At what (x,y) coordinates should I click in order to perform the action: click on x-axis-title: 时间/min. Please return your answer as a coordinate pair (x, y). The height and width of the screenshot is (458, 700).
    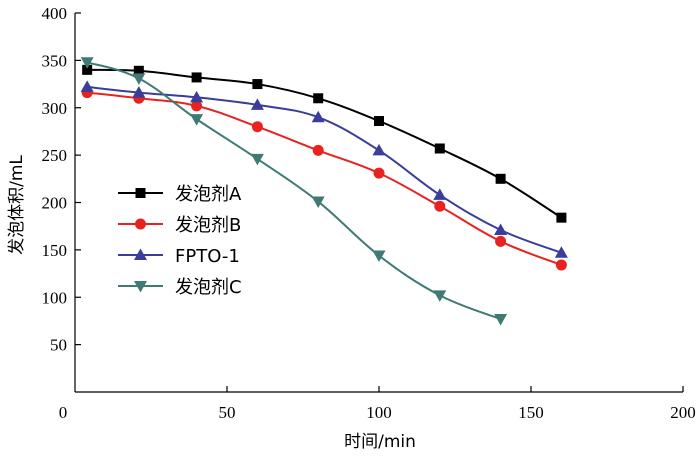
    Looking at the image, I should click on (380, 442).